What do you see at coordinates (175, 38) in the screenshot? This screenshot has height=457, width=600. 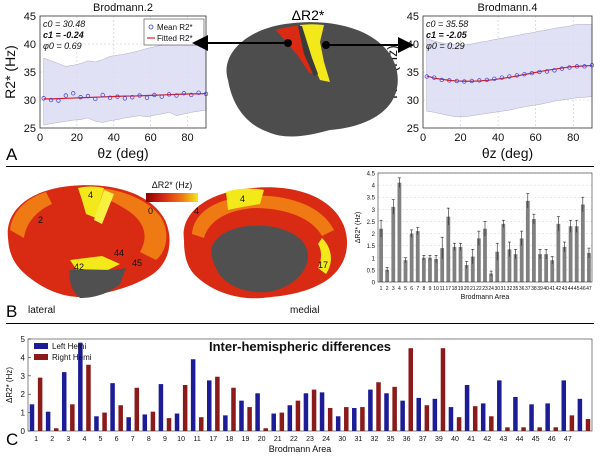 I see `legend-fit-label: Fitted R2*` at bounding box center [175, 38].